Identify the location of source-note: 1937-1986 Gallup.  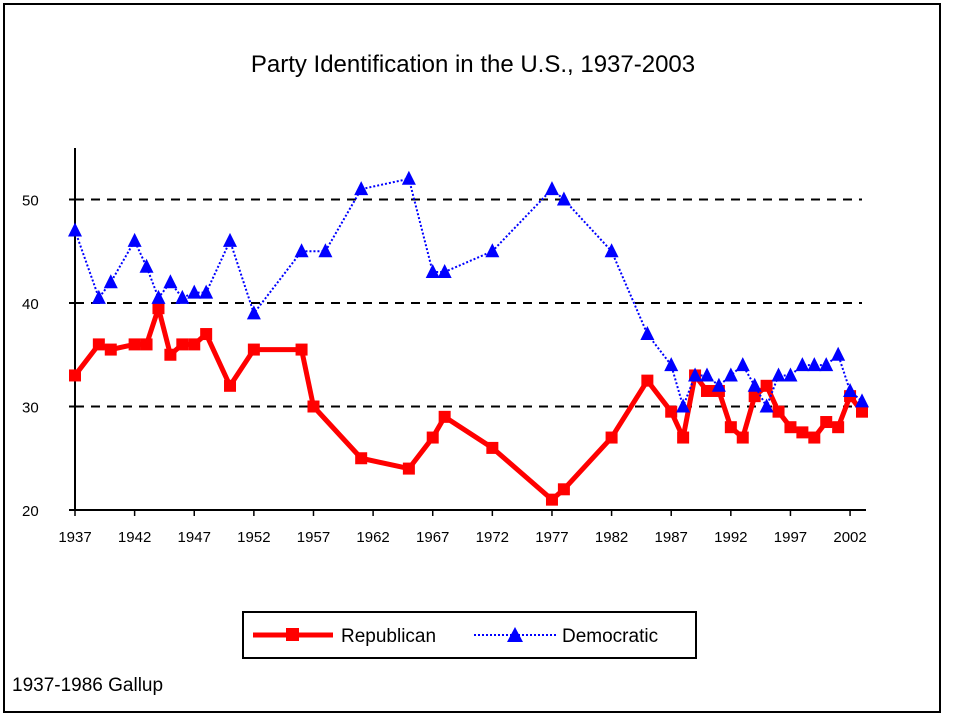
(87, 685).